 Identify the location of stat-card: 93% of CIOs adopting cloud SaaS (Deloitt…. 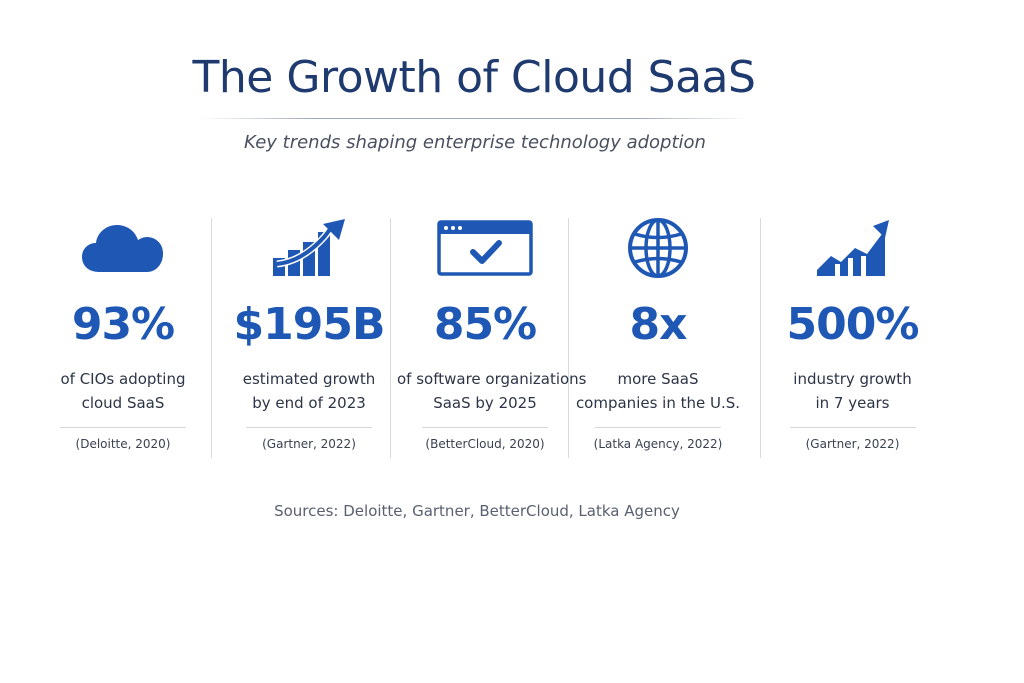
(123, 337).